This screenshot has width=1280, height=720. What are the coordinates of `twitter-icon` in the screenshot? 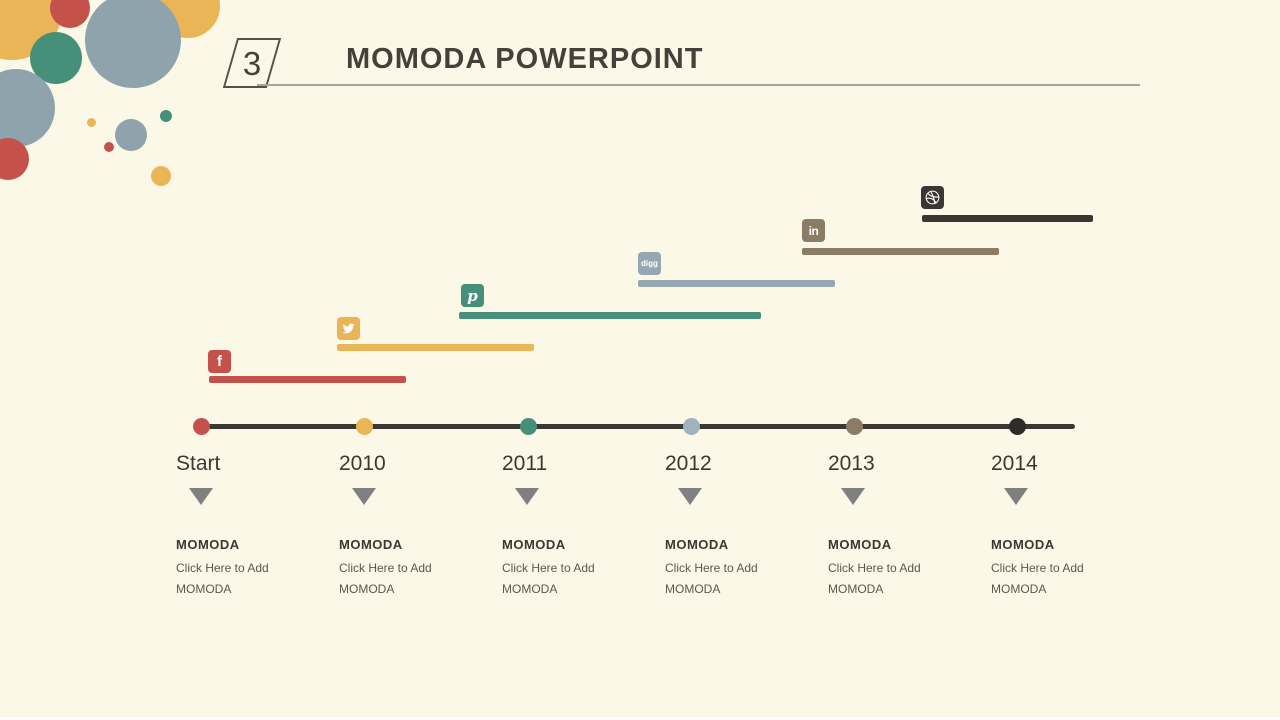 It's located at (348, 328).